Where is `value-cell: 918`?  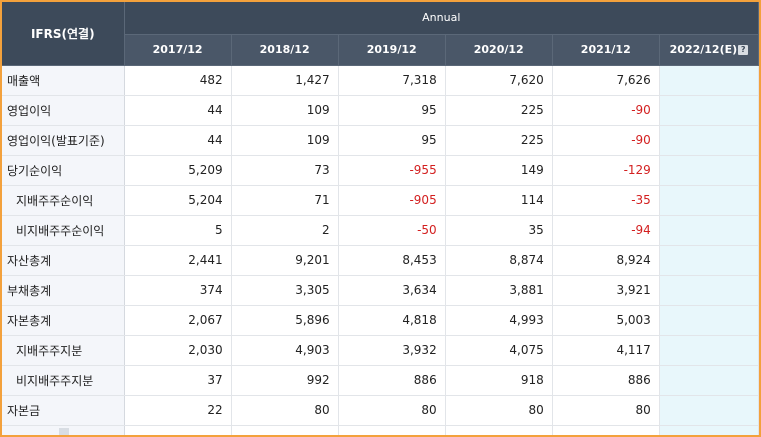 value-cell: 918 is located at coordinates (499, 380).